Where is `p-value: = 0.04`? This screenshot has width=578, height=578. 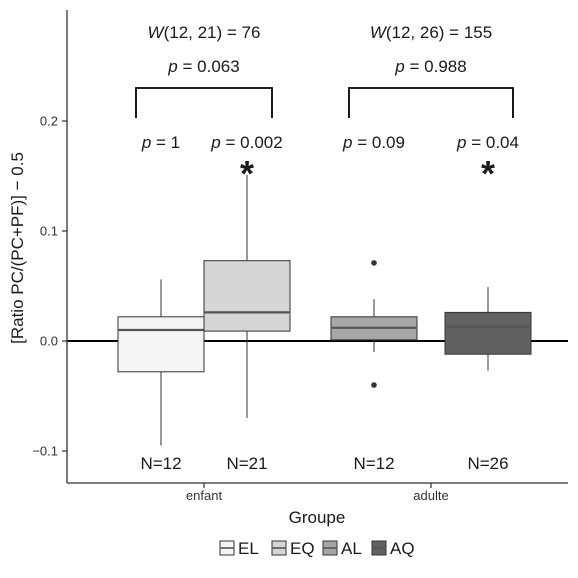 p-value: = 0.04 is located at coordinates (493, 142).